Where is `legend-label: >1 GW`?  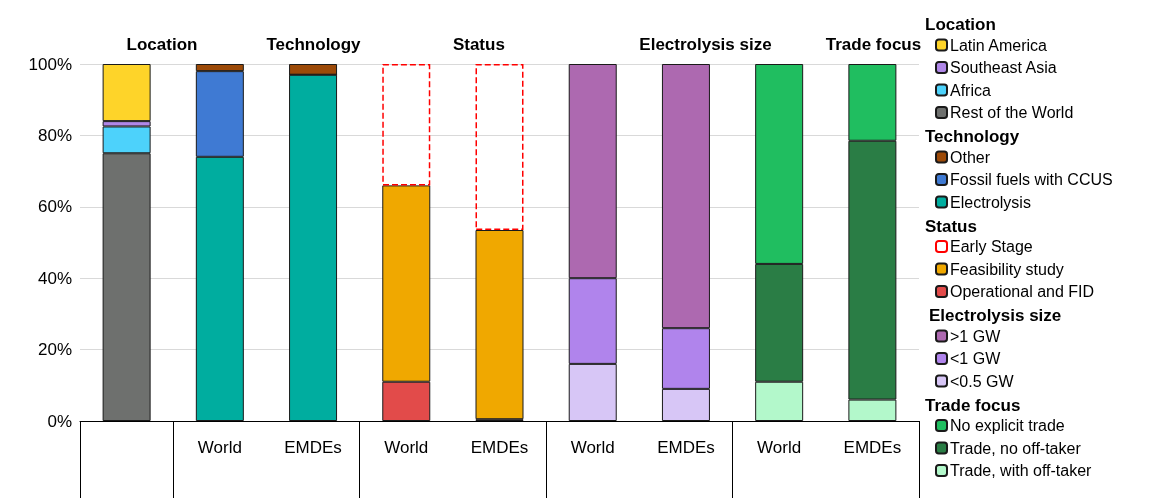 legend-label: >1 GW is located at coordinates (976, 336).